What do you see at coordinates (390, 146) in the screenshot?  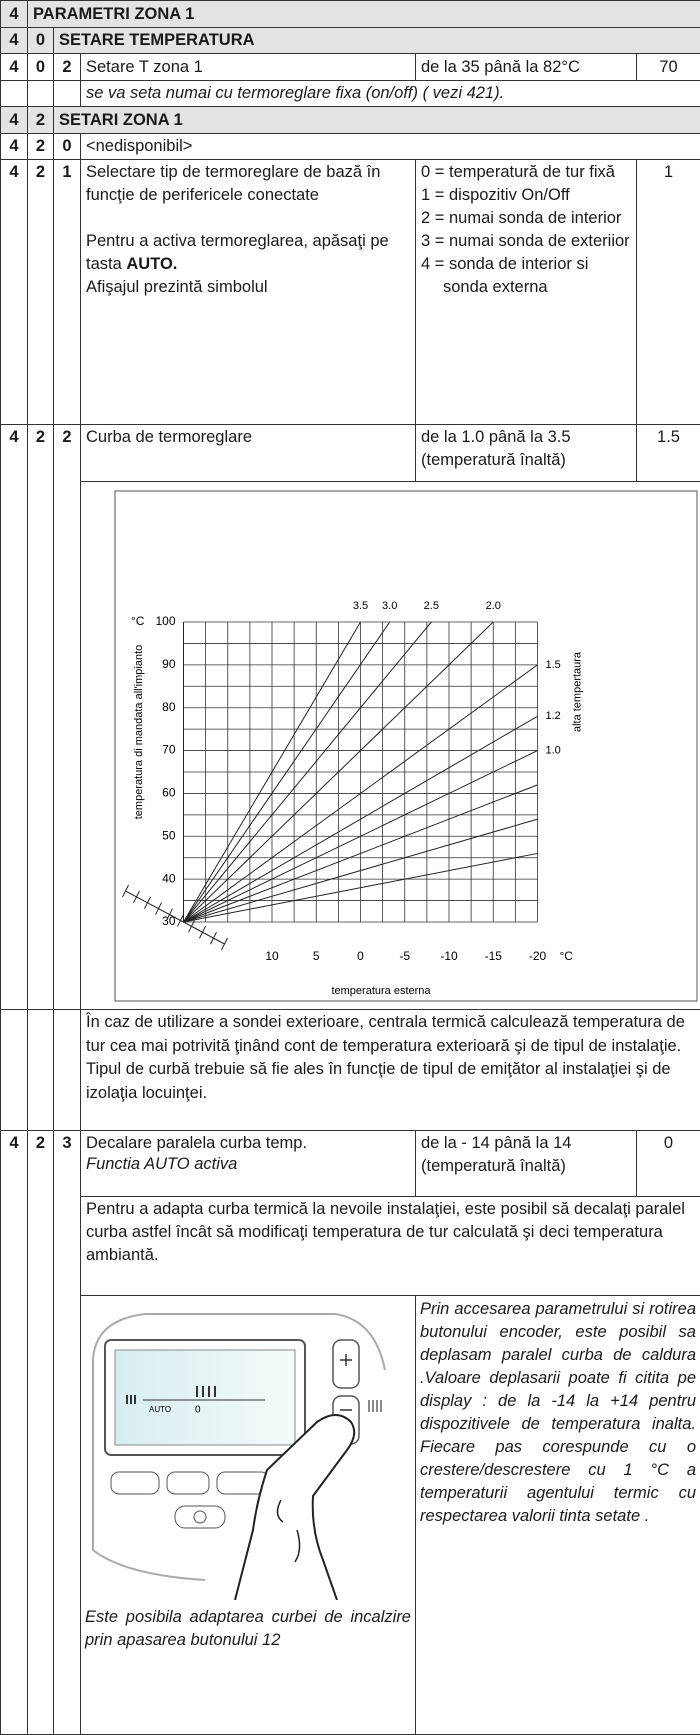 I see `description: <nedisponibil>` at bounding box center [390, 146].